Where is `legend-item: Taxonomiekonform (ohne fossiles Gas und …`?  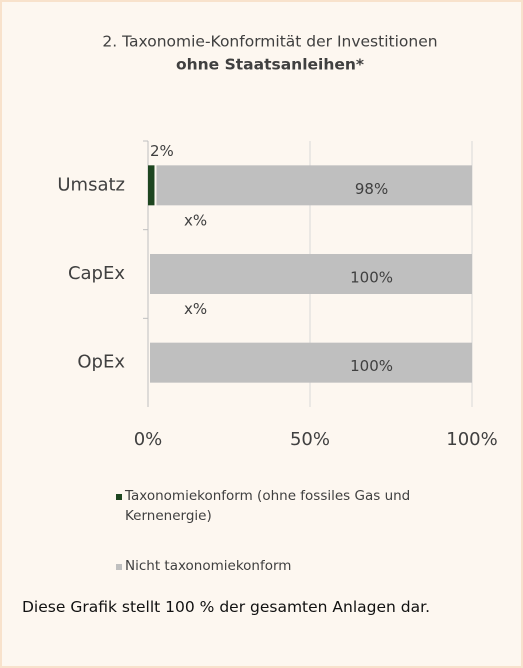
legend-item: Taxonomiekonform (ohne fossiles Gas und … is located at coordinates (266, 506).